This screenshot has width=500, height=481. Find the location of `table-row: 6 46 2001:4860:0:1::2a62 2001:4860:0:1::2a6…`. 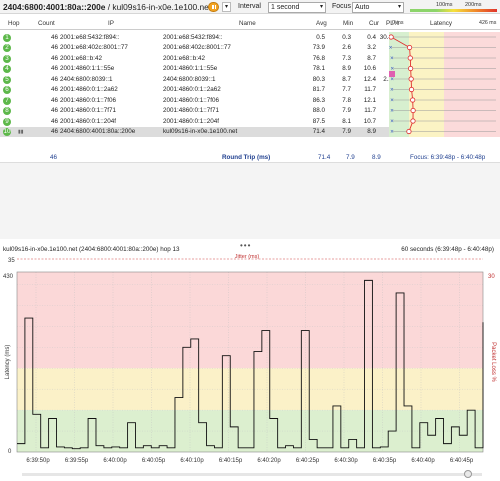

table-row: 6 46 2001:4860:0:1::2a62 2001:4860:0:1::2a6… is located at coordinates (250, 90).